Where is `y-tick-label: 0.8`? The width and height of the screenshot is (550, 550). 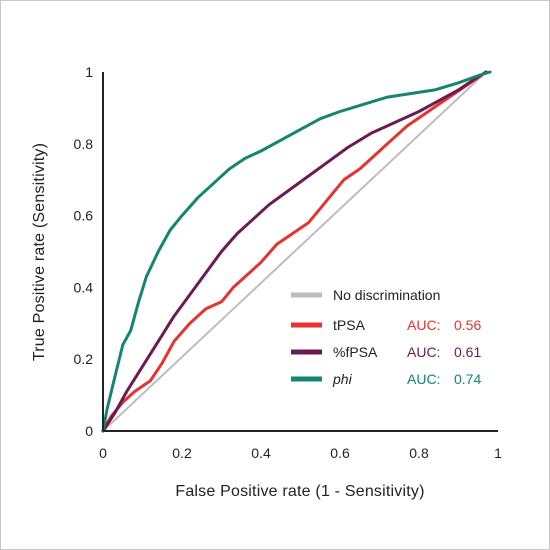 y-tick-label: 0.8 is located at coordinates (84, 144).